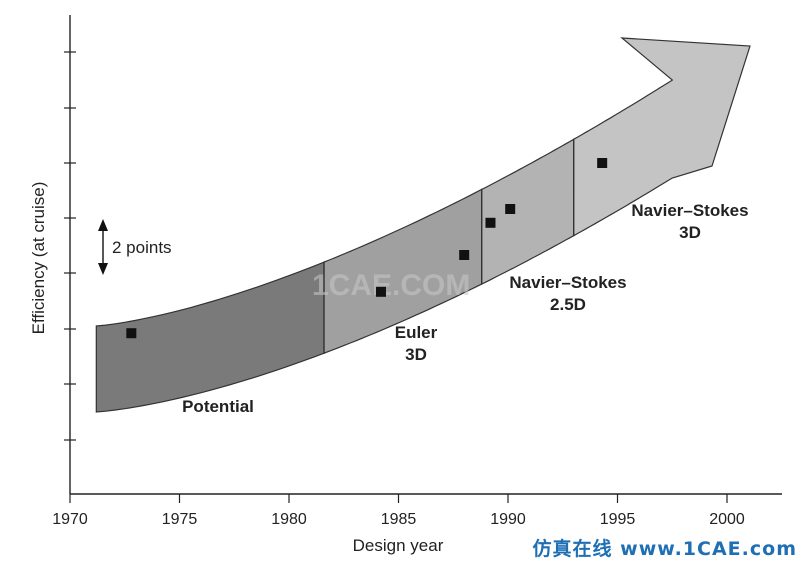 The image size is (805, 567). I want to click on x-tick-label-0: 1970, so click(70, 519).